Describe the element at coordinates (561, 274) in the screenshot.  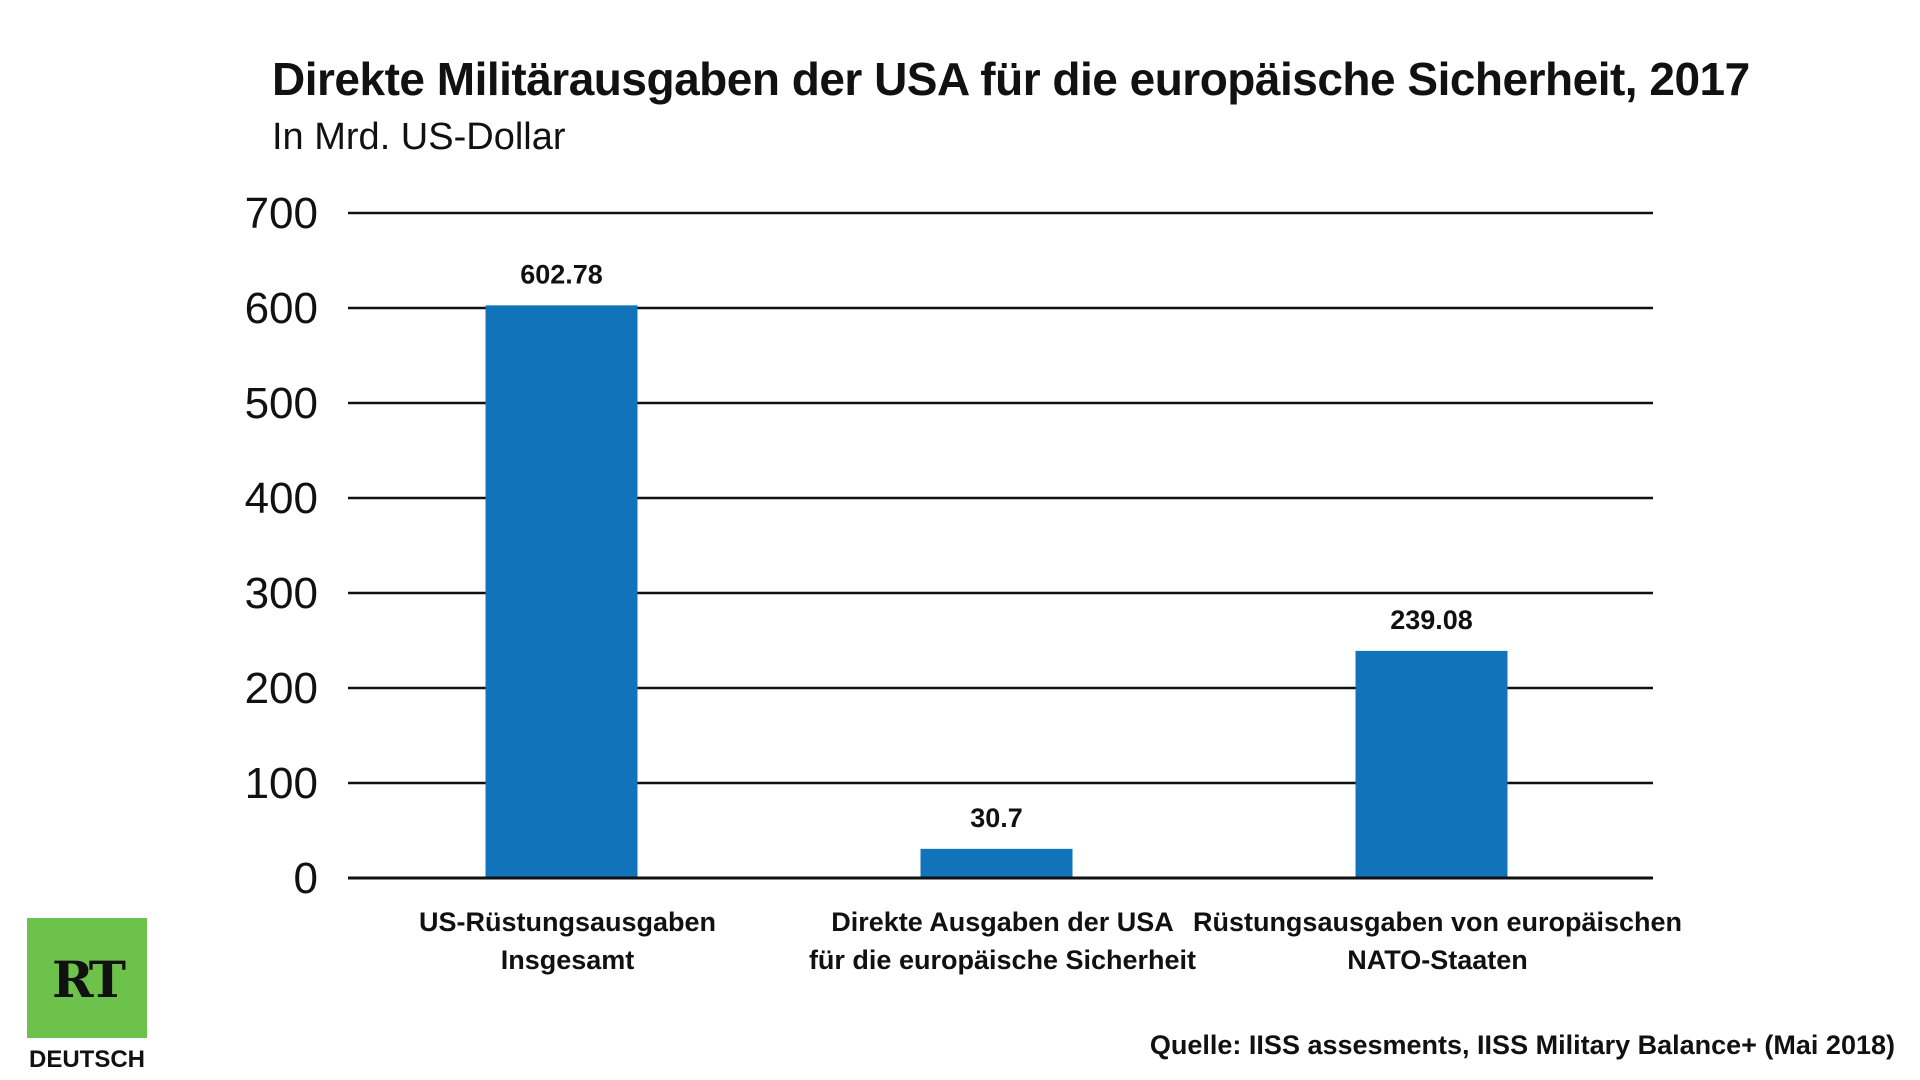
I see `data-label: 602.78` at that location.